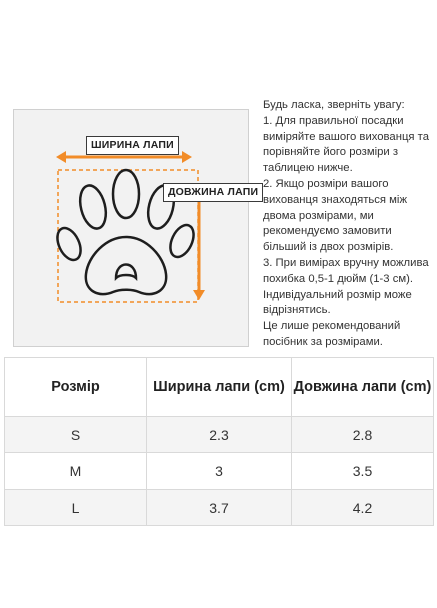 The width and height of the screenshot is (437, 608). Describe the element at coordinates (75, 387) in the screenshot. I see `header-size: Розмір` at that location.